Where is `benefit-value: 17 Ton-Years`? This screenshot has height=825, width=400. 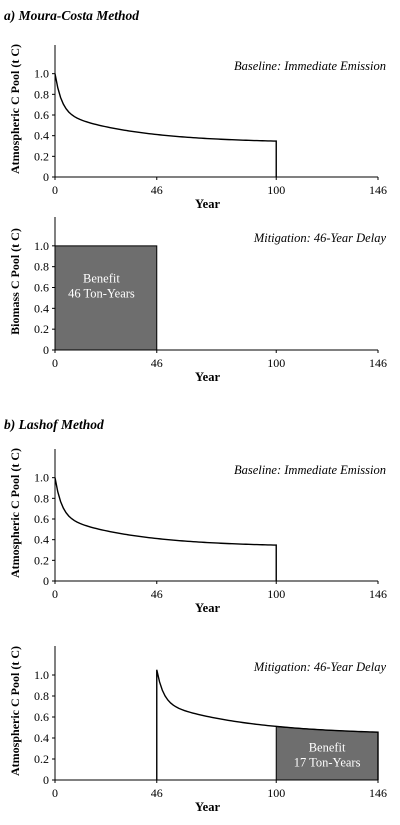
benefit-value: 17 Ton-Years is located at coordinates (327, 763).